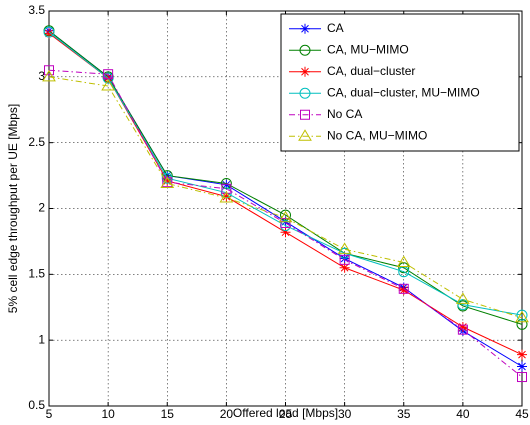 The image size is (530, 425). Describe the element at coordinates (335, 28) in the screenshot. I see `legend-label: CA` at that location.